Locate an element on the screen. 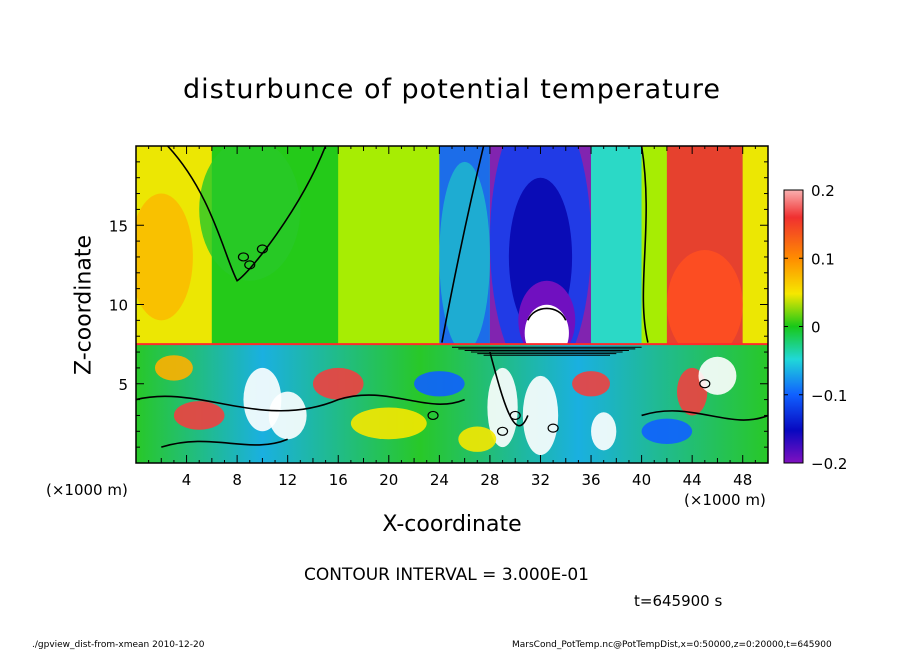  colorbar-tick-label: 0.2 is located at coordinates (823, 191).